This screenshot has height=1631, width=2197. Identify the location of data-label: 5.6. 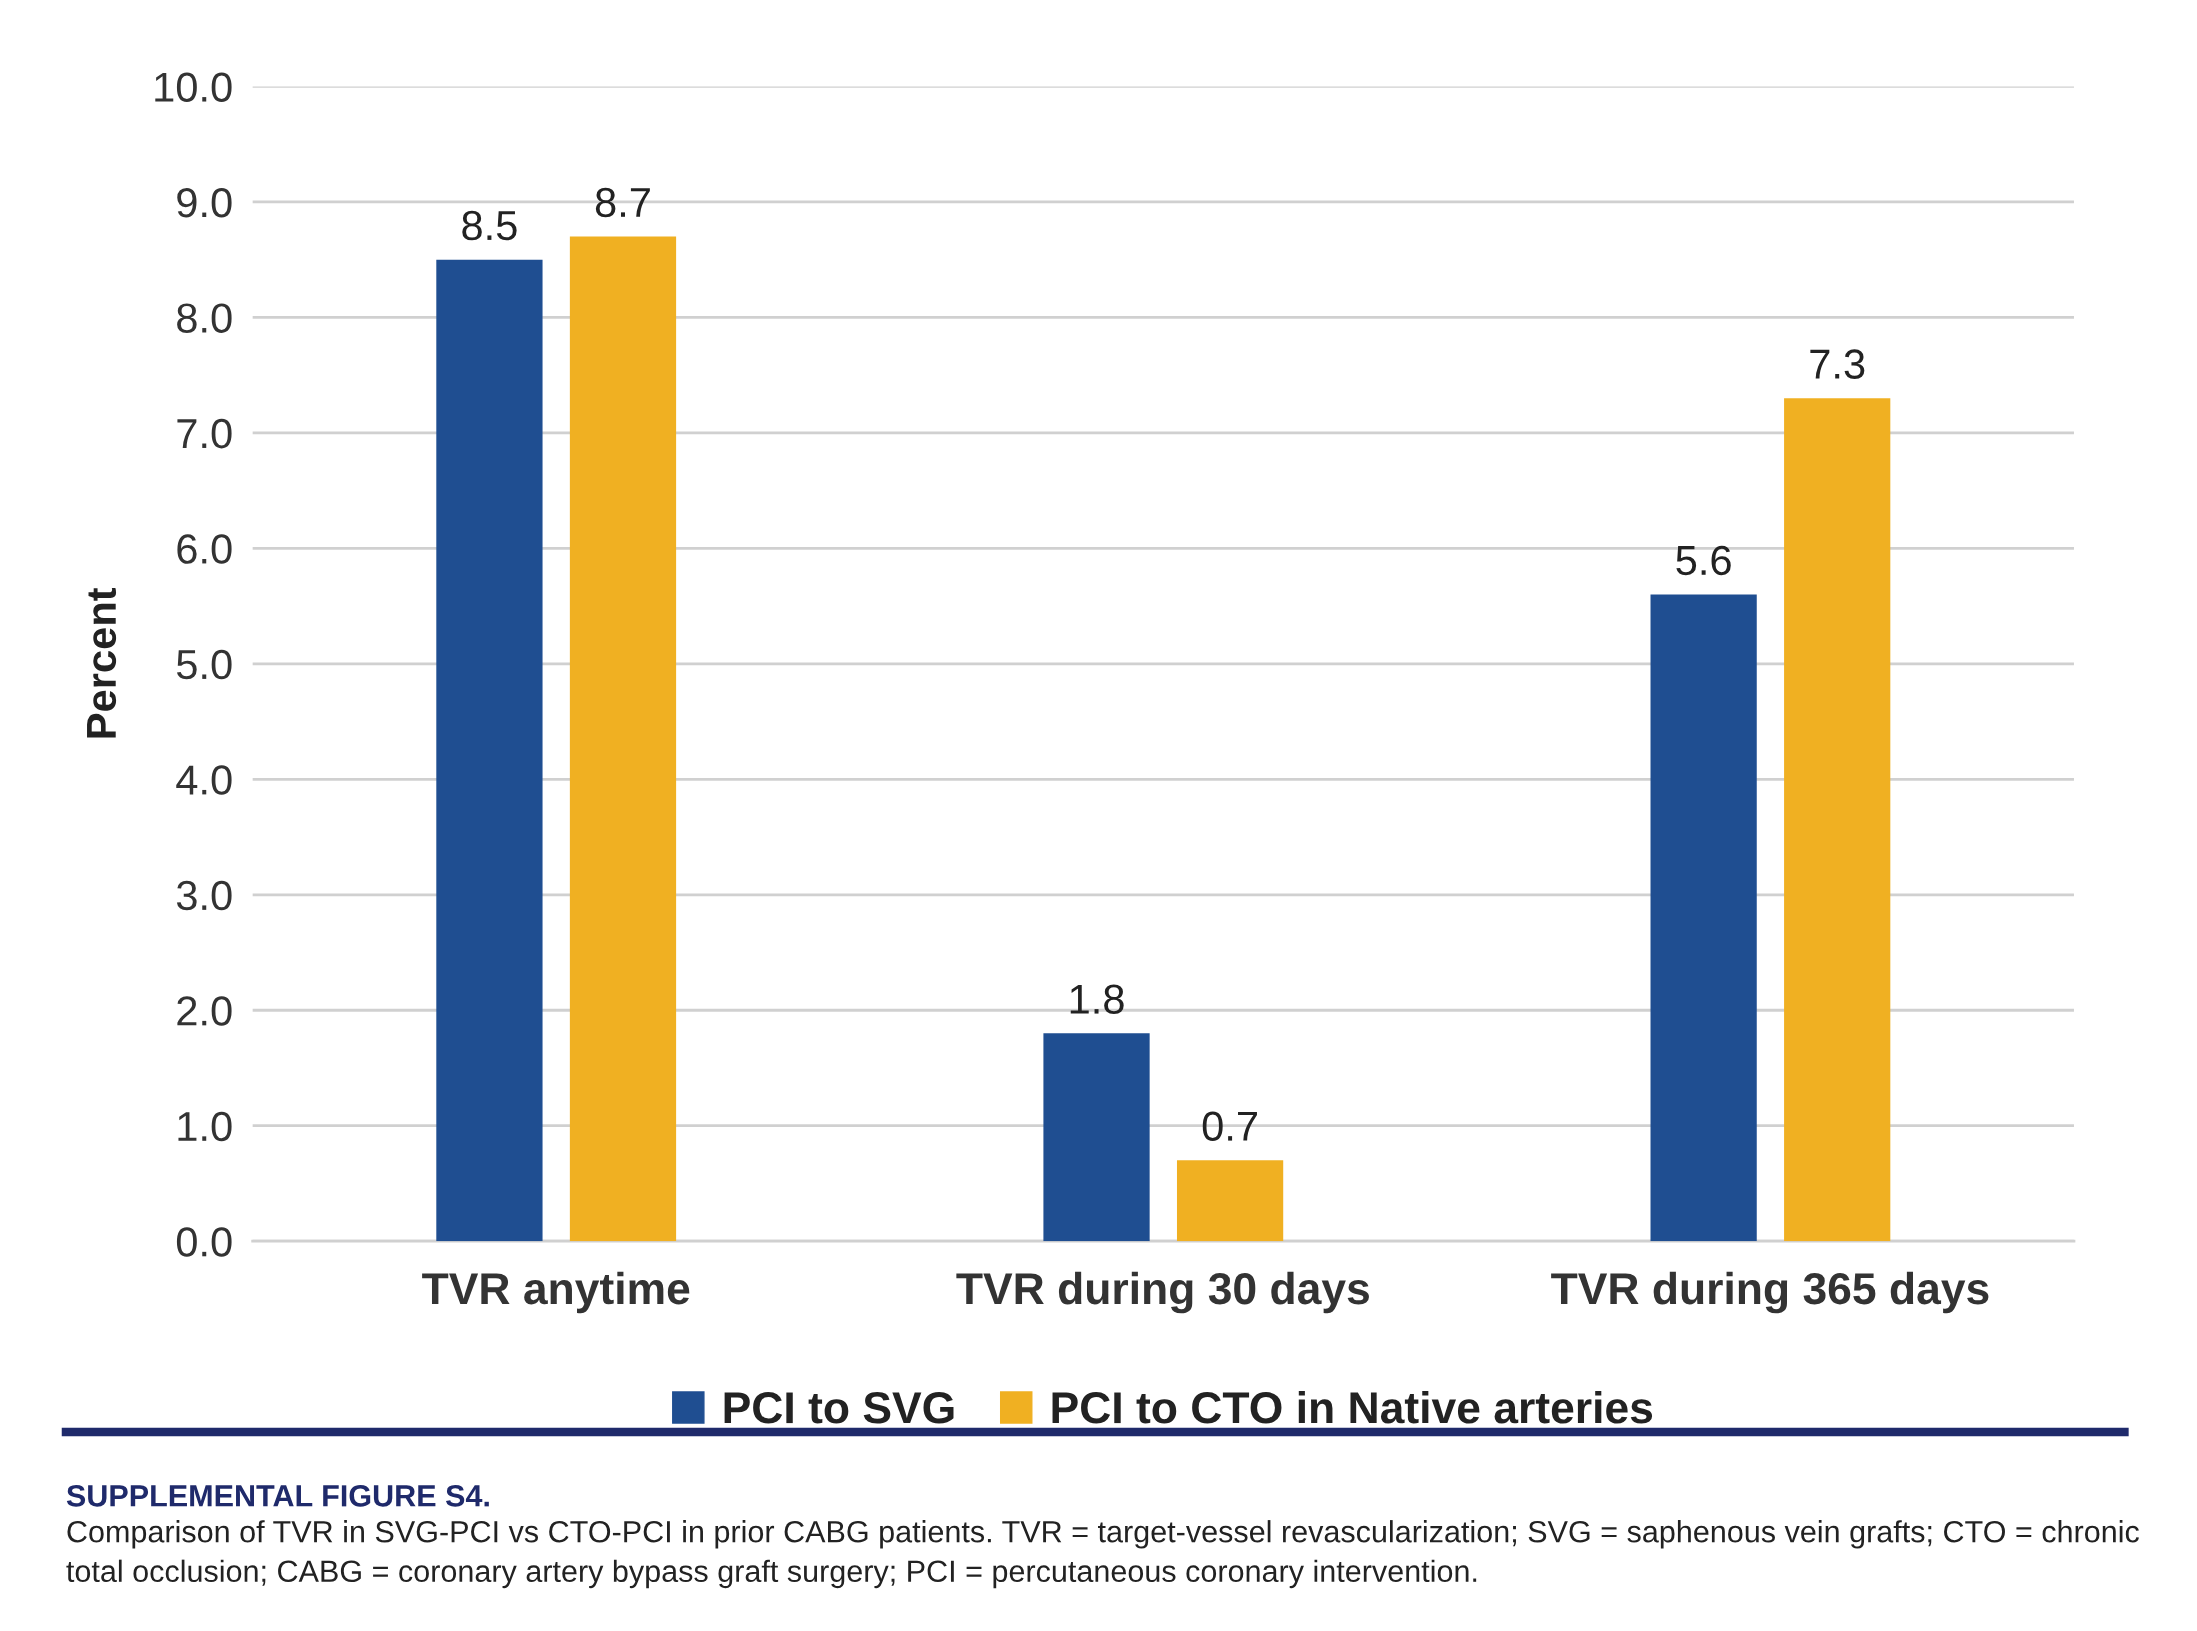
(1703, 560).